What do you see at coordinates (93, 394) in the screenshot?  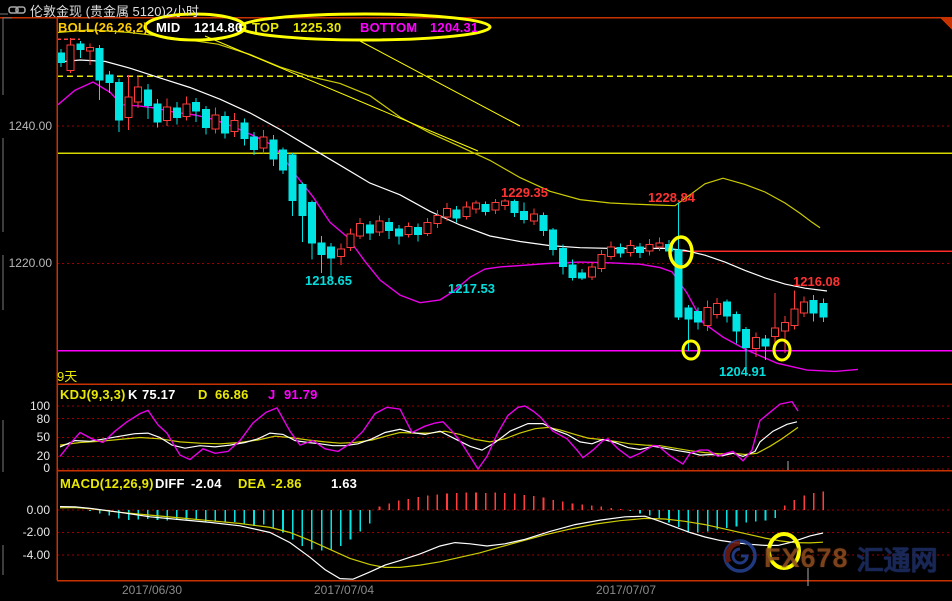 I see `kdj-indicator-name: KDJ(9,3,3)` at bounding box center [93, 394].